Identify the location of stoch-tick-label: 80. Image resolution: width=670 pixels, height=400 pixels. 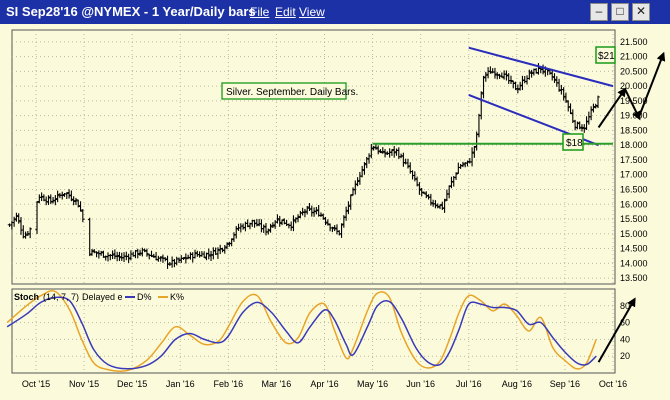
(625, 306).